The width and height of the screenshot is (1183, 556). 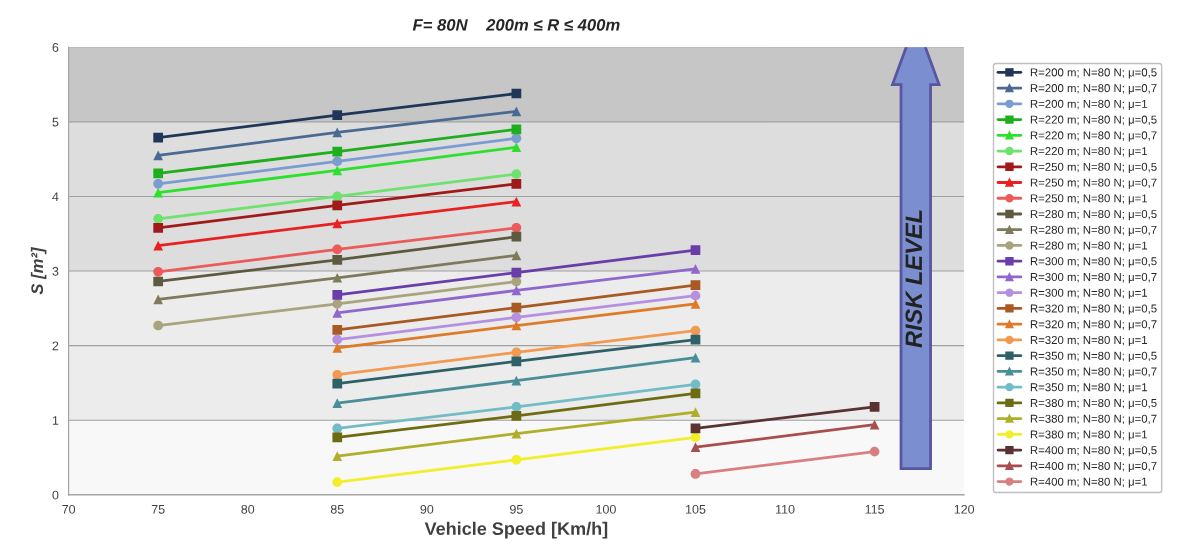 What do you see at coordinates (55, 495) in the screenshot?
I see `y-tick-label: 0` at bounding box center [55, 495].